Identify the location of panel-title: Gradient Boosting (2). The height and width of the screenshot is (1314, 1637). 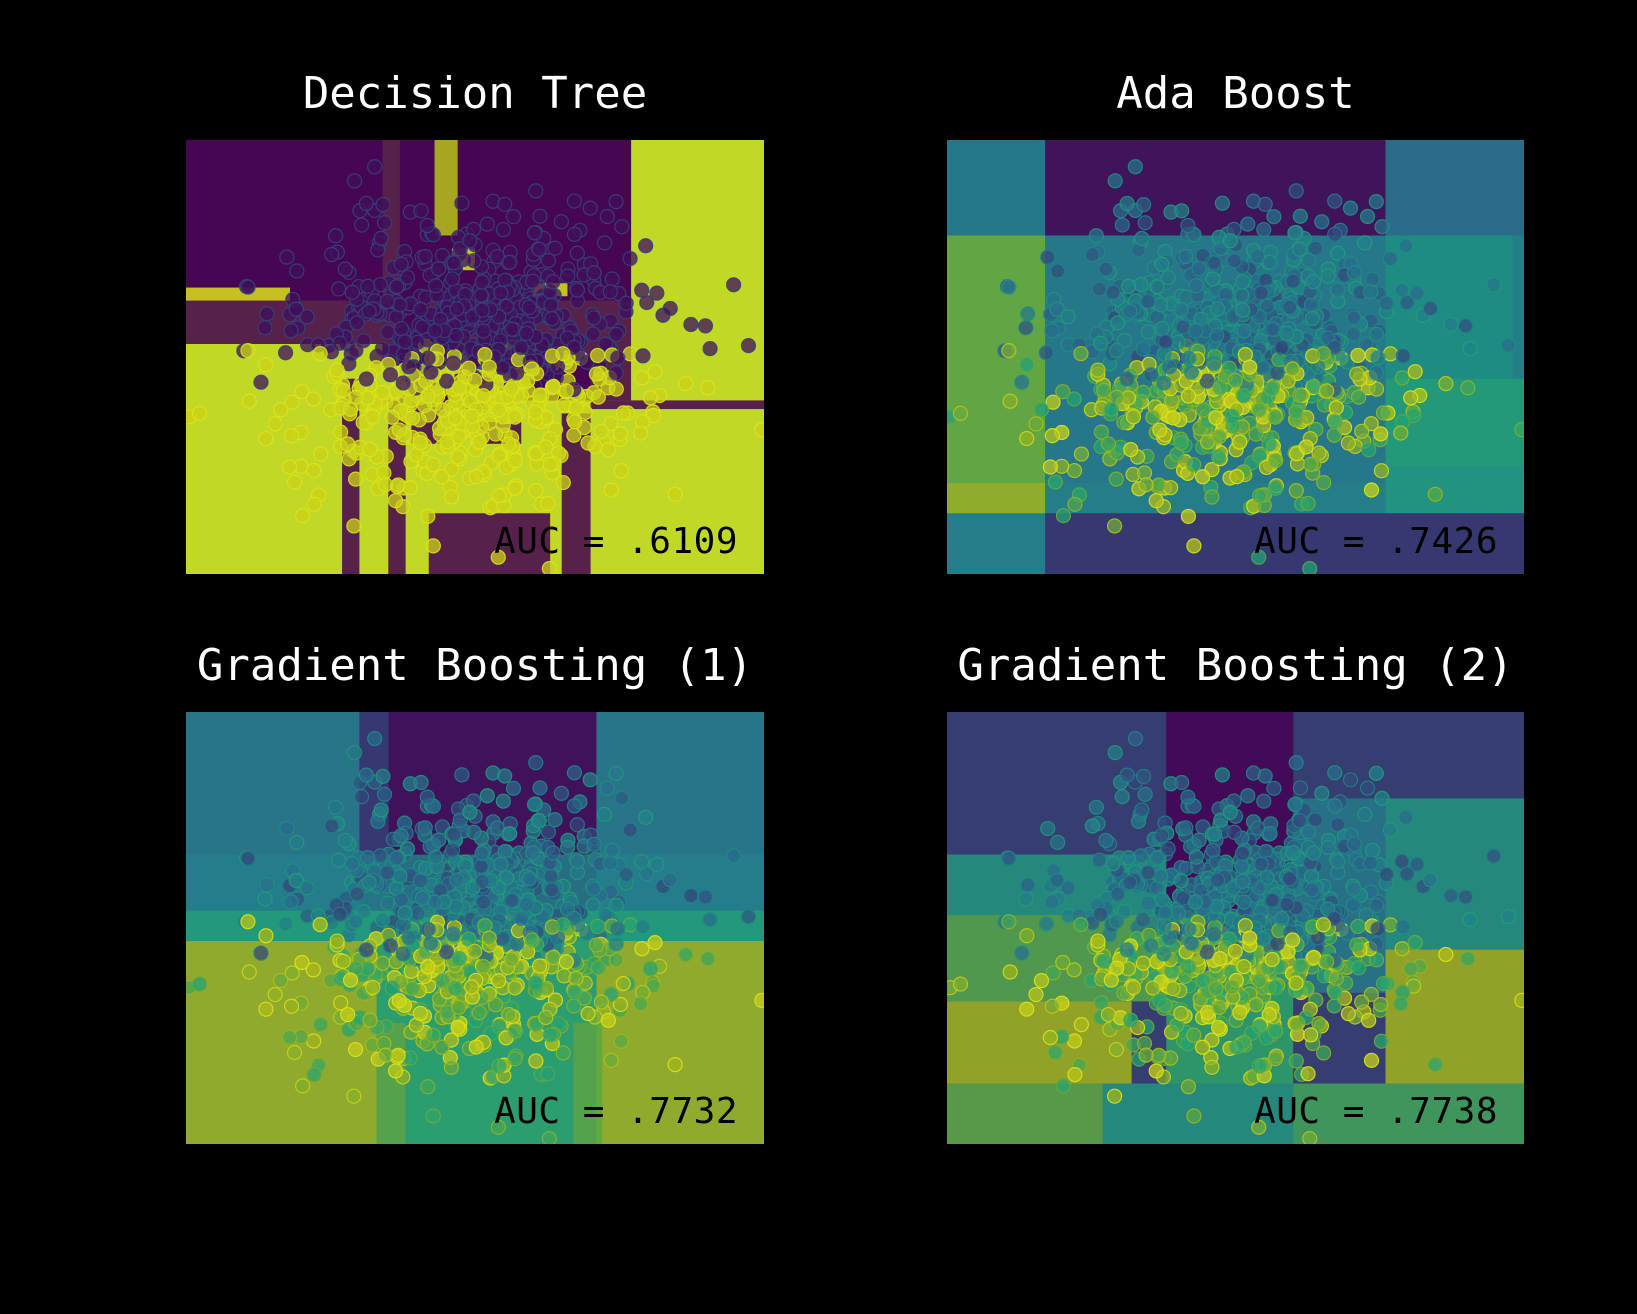
(1235, 665).